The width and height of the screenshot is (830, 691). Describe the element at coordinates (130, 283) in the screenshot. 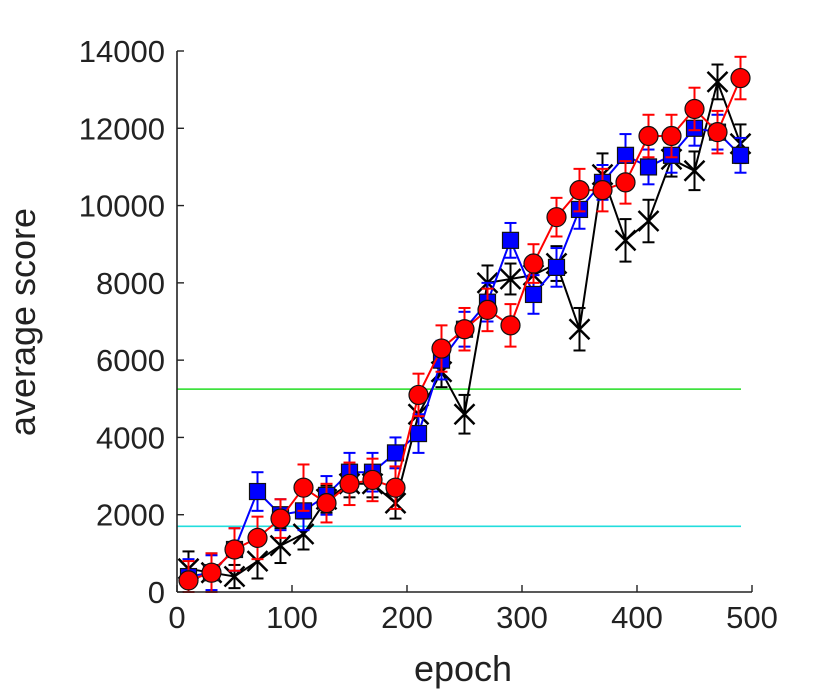

I see `y-tick-label: 8000` at that location.